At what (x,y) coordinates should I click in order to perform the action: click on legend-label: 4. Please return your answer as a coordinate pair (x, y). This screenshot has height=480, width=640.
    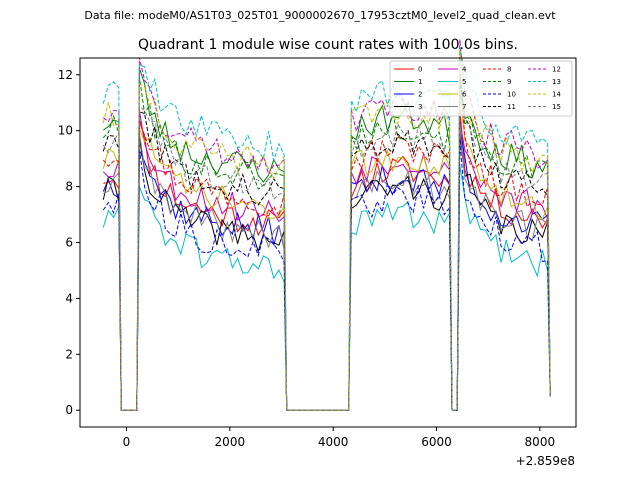
    Looking at the image, I should click on (464, 70).